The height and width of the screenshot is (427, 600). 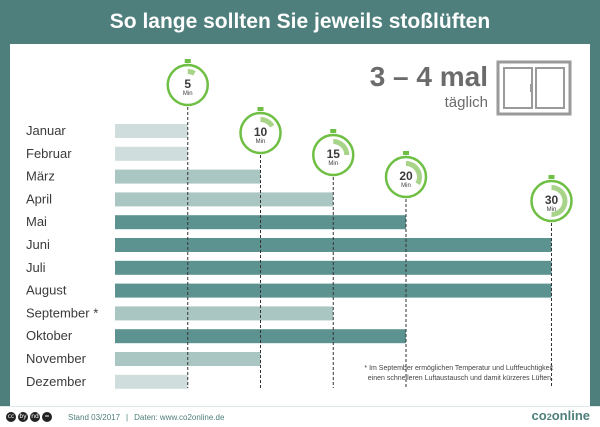 What do you see at coordinates (35, 417) in the screenshot?
I see `nd-icon: nd` at bounding box center [35, 417].